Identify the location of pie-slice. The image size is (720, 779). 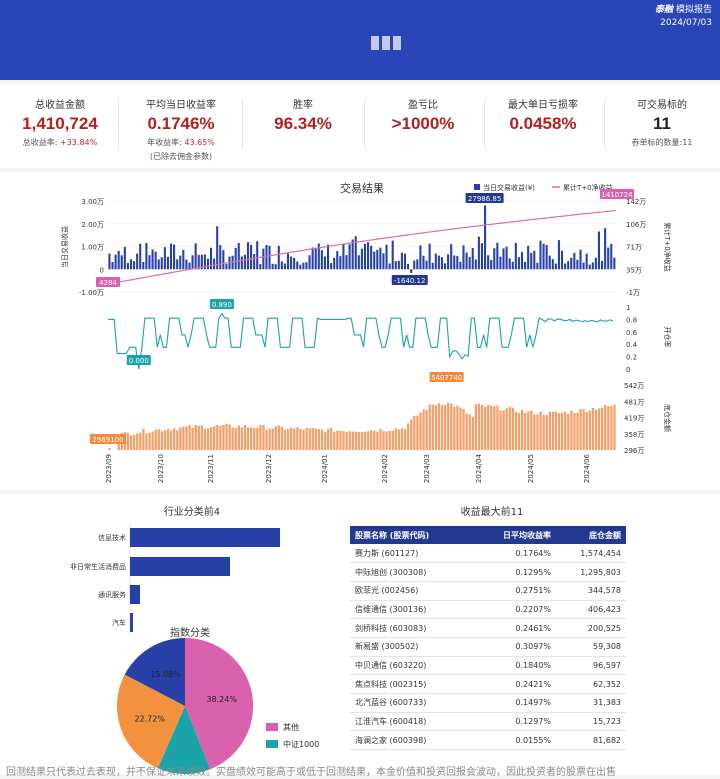
(150, 721).